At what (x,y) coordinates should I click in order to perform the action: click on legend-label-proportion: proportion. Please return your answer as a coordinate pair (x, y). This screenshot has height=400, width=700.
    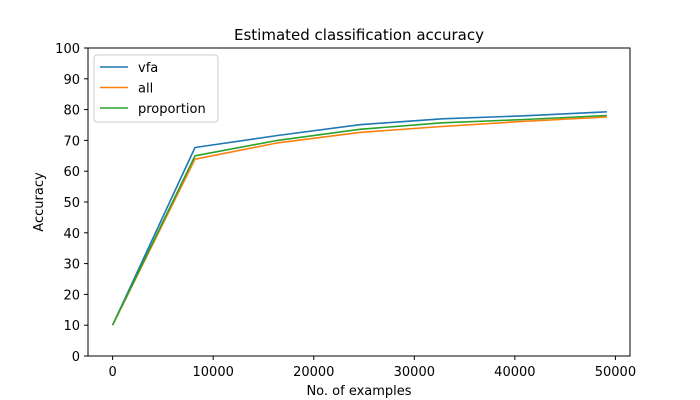
    Looking at the image, I should click on (172, 109).